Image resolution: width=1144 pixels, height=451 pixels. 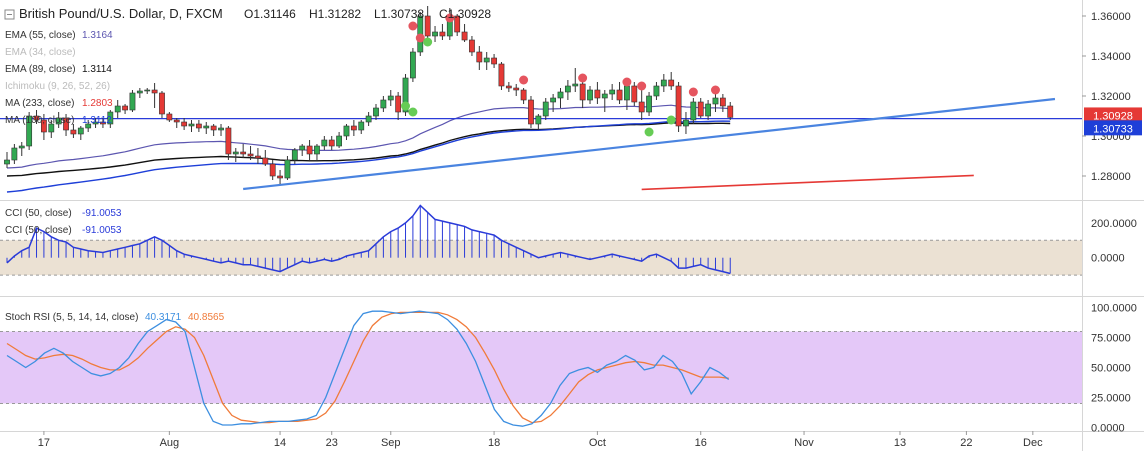 What do you see at coordinates (1111, 97) in the screenshot?
I see `price-tick-label: 1.32000` at bounding box center [1111, 97].